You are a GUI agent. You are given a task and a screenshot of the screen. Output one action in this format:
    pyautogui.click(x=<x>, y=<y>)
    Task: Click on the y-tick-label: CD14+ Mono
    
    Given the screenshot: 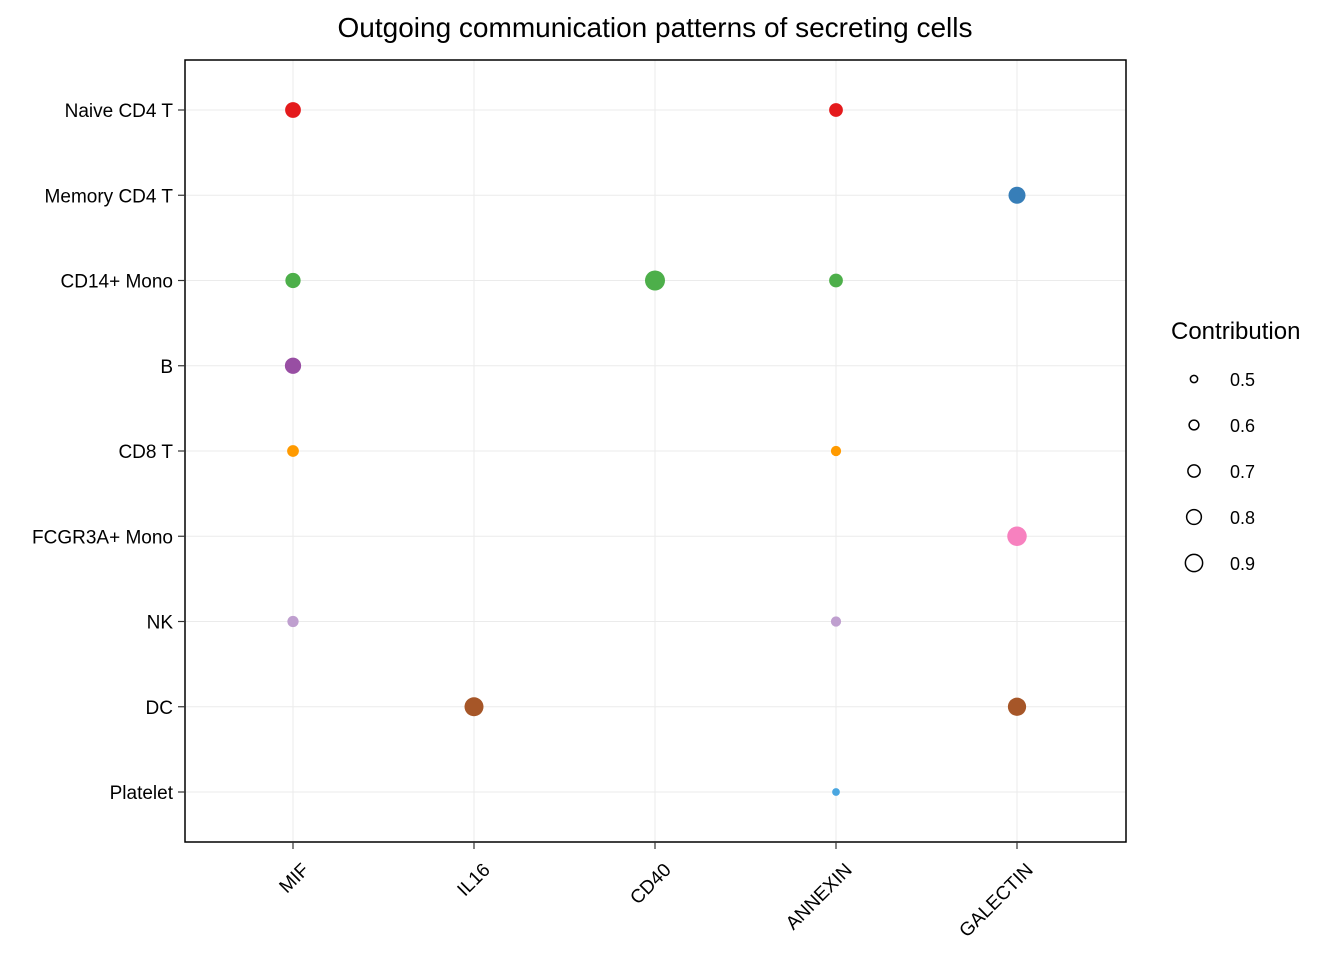 What is the action you would take?
    pyautogui.click(x=117, y=282)
    